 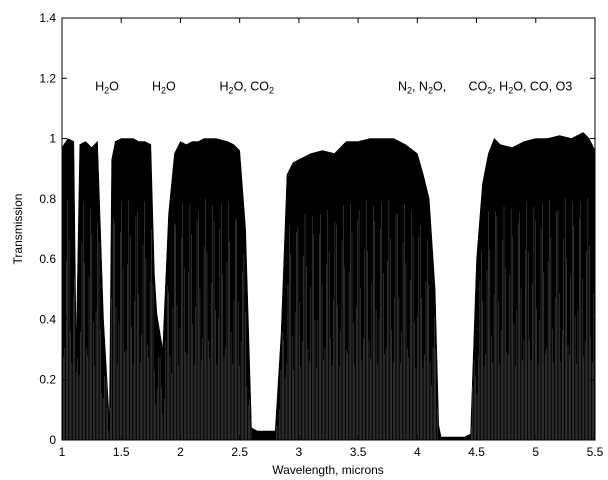 What do you see at coordinates (333, 87) in the screenshot?
I see `band-annotations: H2O H2O H2O, CO2 N2, N2O, CO2, H2O, CO, O3` at bounding box center [333, 87].